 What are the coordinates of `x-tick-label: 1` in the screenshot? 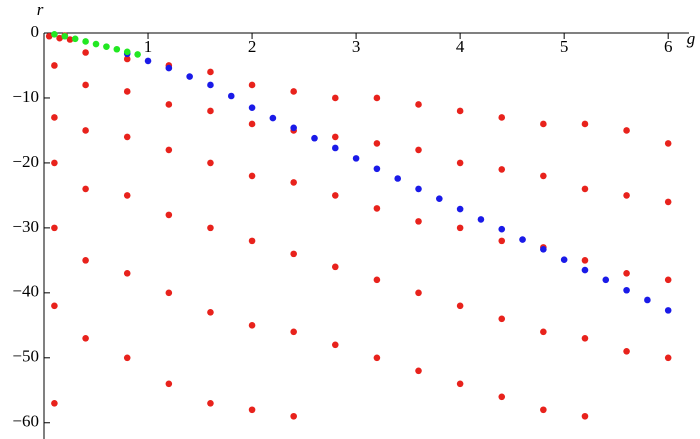 It's located at (148, 46).